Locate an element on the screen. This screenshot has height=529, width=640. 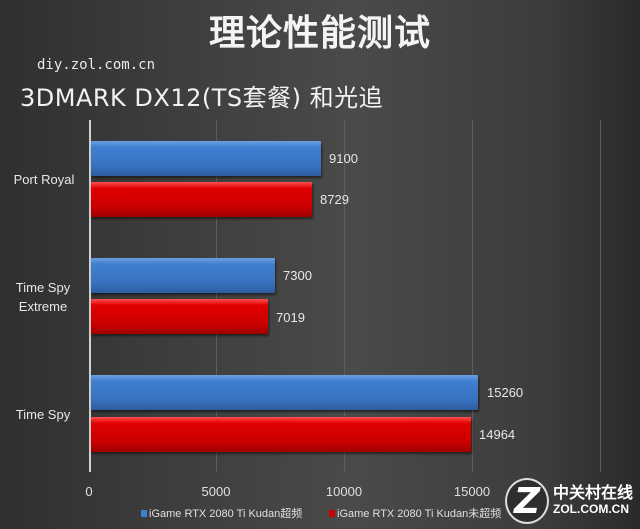
page-title: 理论性能测试 is located at coordinates (319, 33).